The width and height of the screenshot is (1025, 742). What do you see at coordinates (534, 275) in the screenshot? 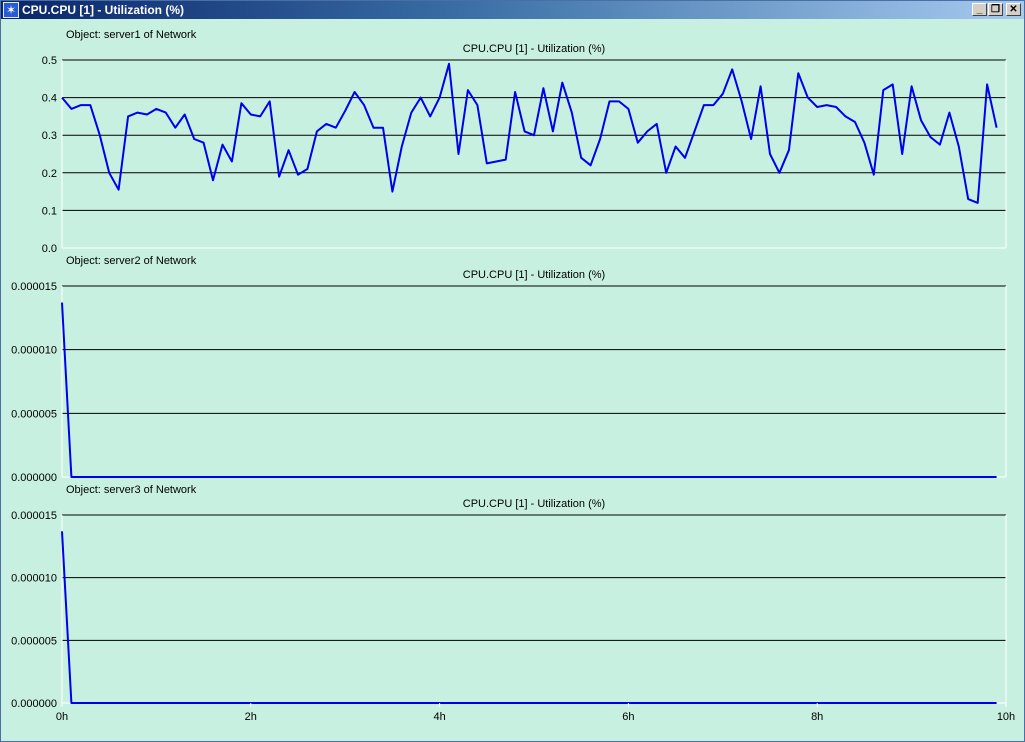
I see `chart-title-2: CPU.CPU [1] - Utilization (%)` at bounding box center [534, 275].